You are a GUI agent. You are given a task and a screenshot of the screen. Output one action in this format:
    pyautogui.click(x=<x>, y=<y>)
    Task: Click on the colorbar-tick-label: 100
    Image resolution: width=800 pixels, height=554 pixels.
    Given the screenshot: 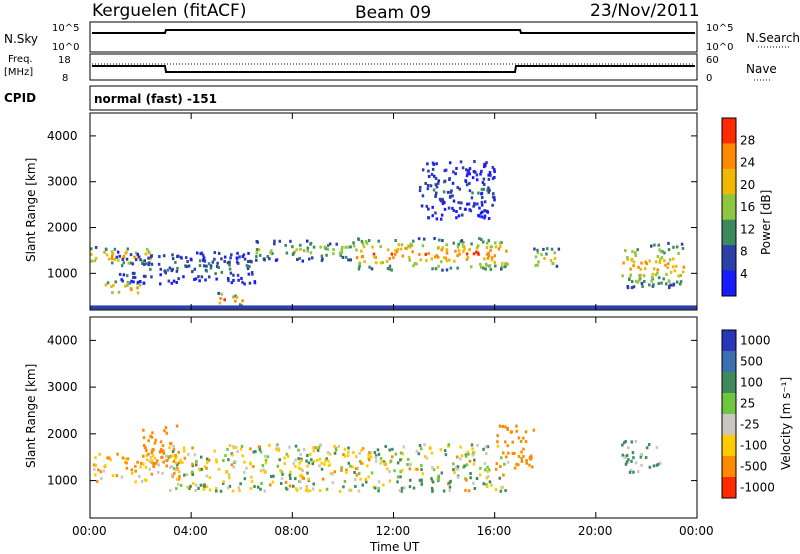 What is the action you would take?
    pyautogui.click(x=751, y=383)
    